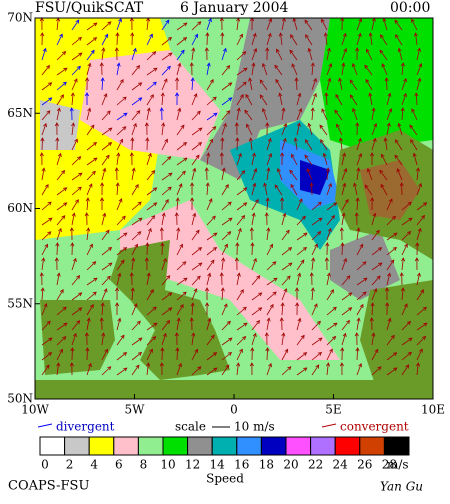 The image size is (450, 504). I want to click on colorbar-label: 20, so click(290, 465).